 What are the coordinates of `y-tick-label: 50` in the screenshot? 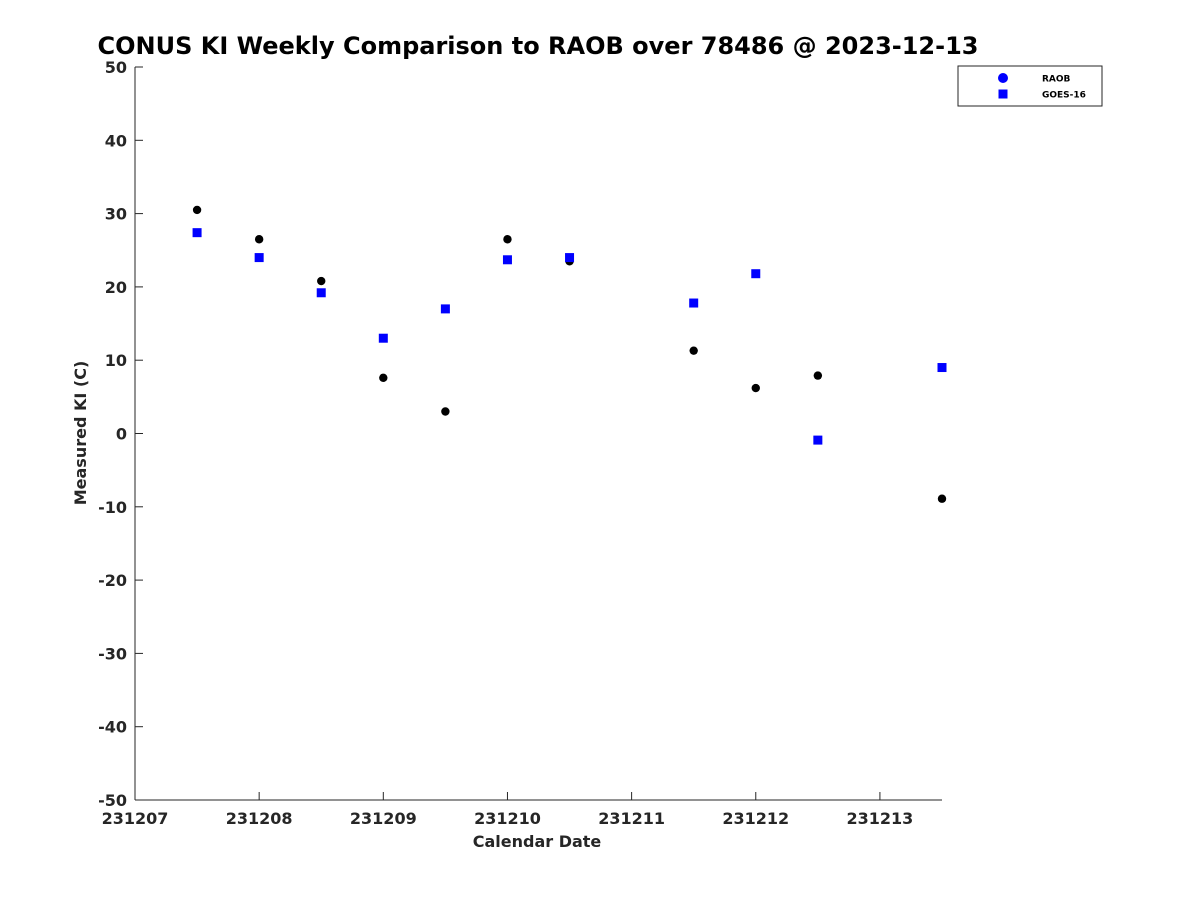 It's located at (116, 67).